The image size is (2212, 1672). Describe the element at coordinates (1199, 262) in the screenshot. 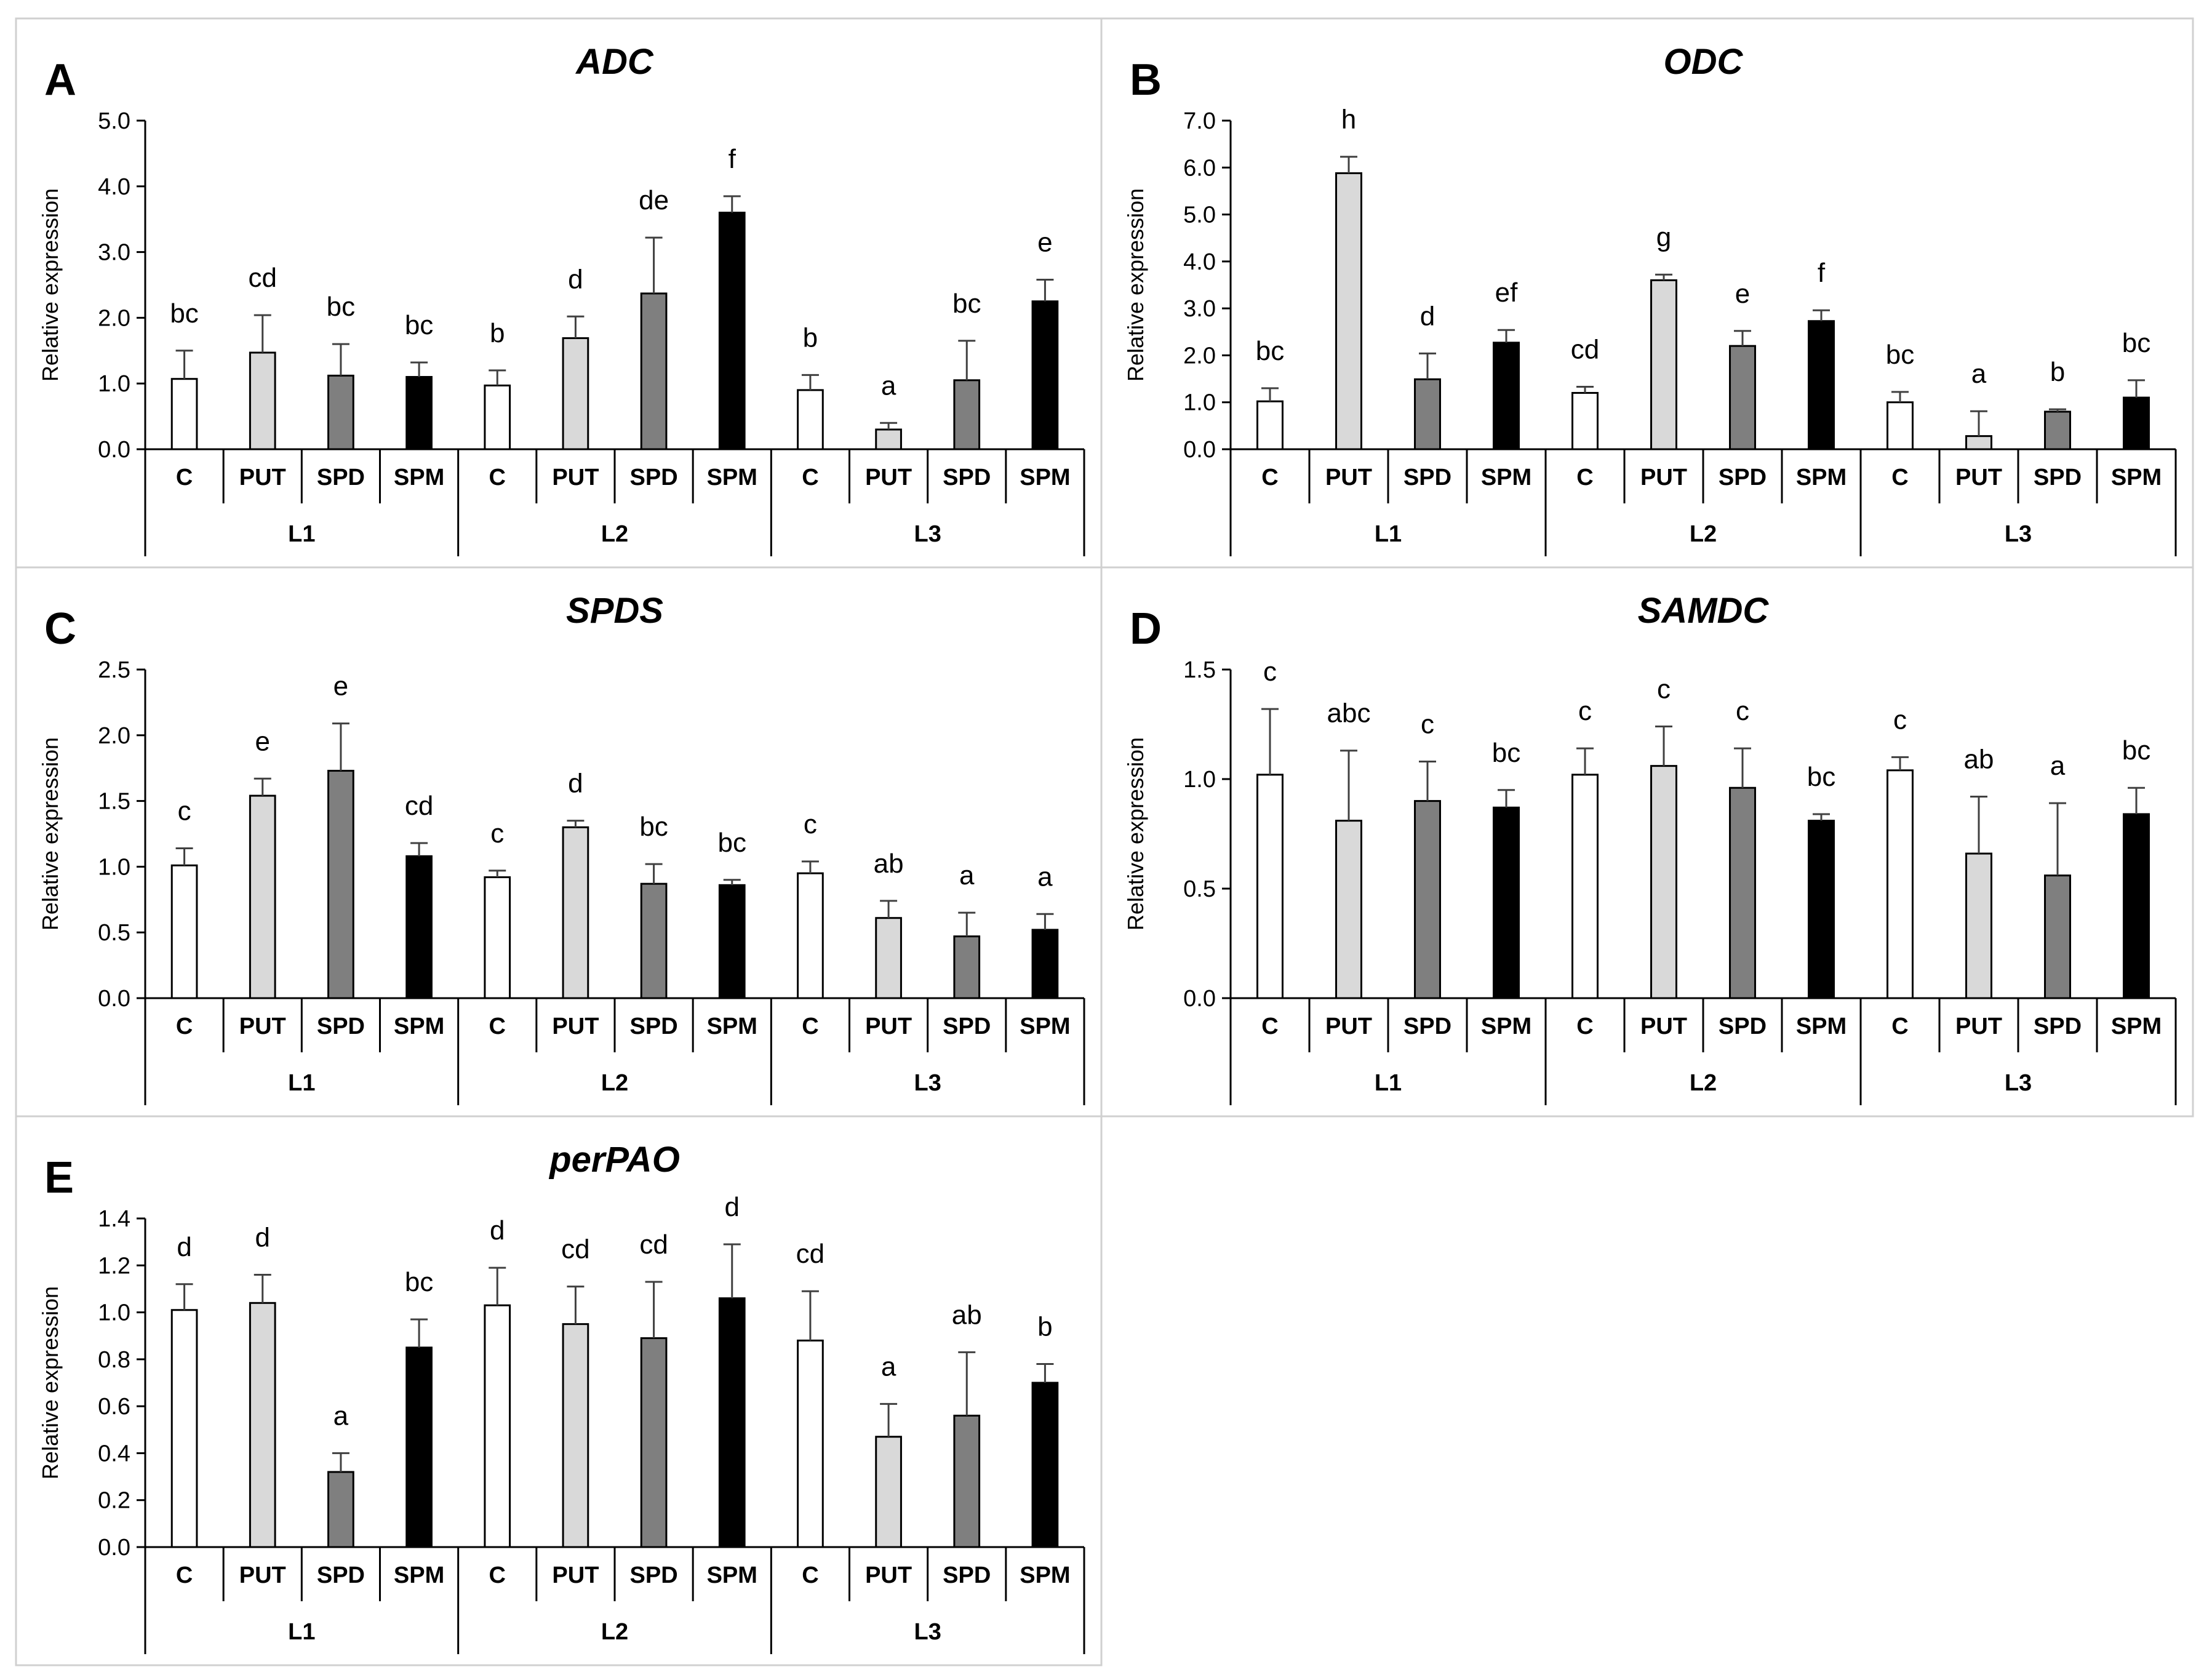

I see `y-tick-label: 4.0` at that location.